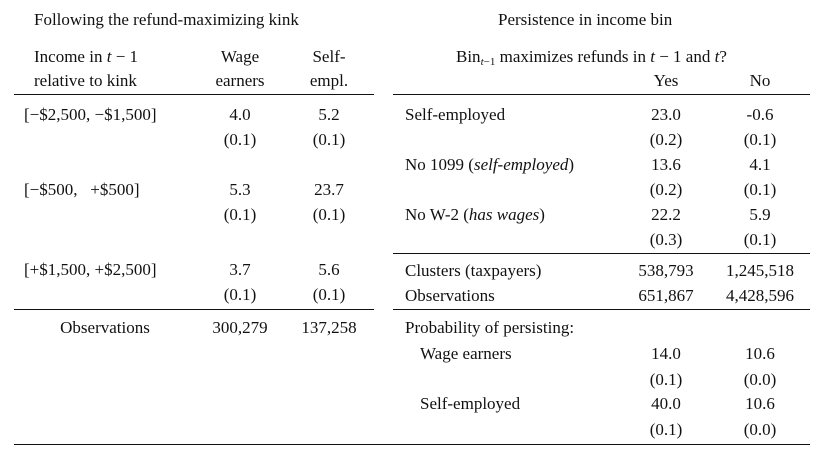 This screenshot has height=455, width=824. I want to click on no-value: -0.6, so click(760, 114).